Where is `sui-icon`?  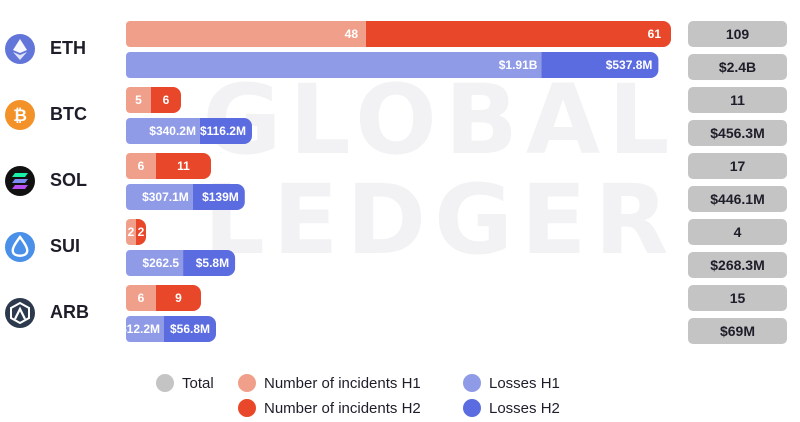 sui-icon is located at coordinates (20, 247).